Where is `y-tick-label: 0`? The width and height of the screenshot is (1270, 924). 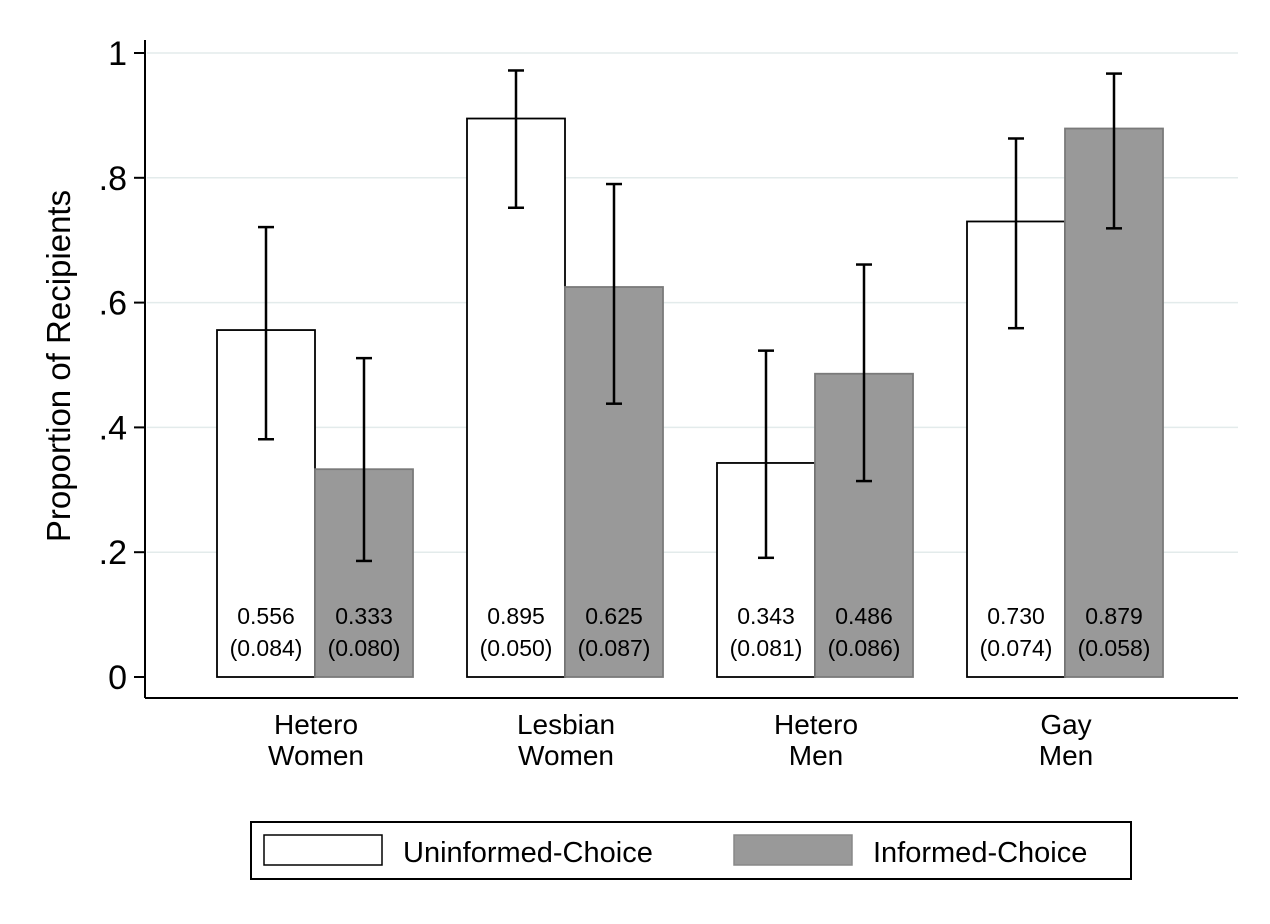 y-tick-label: 0 is located at coordinates (117, 678).